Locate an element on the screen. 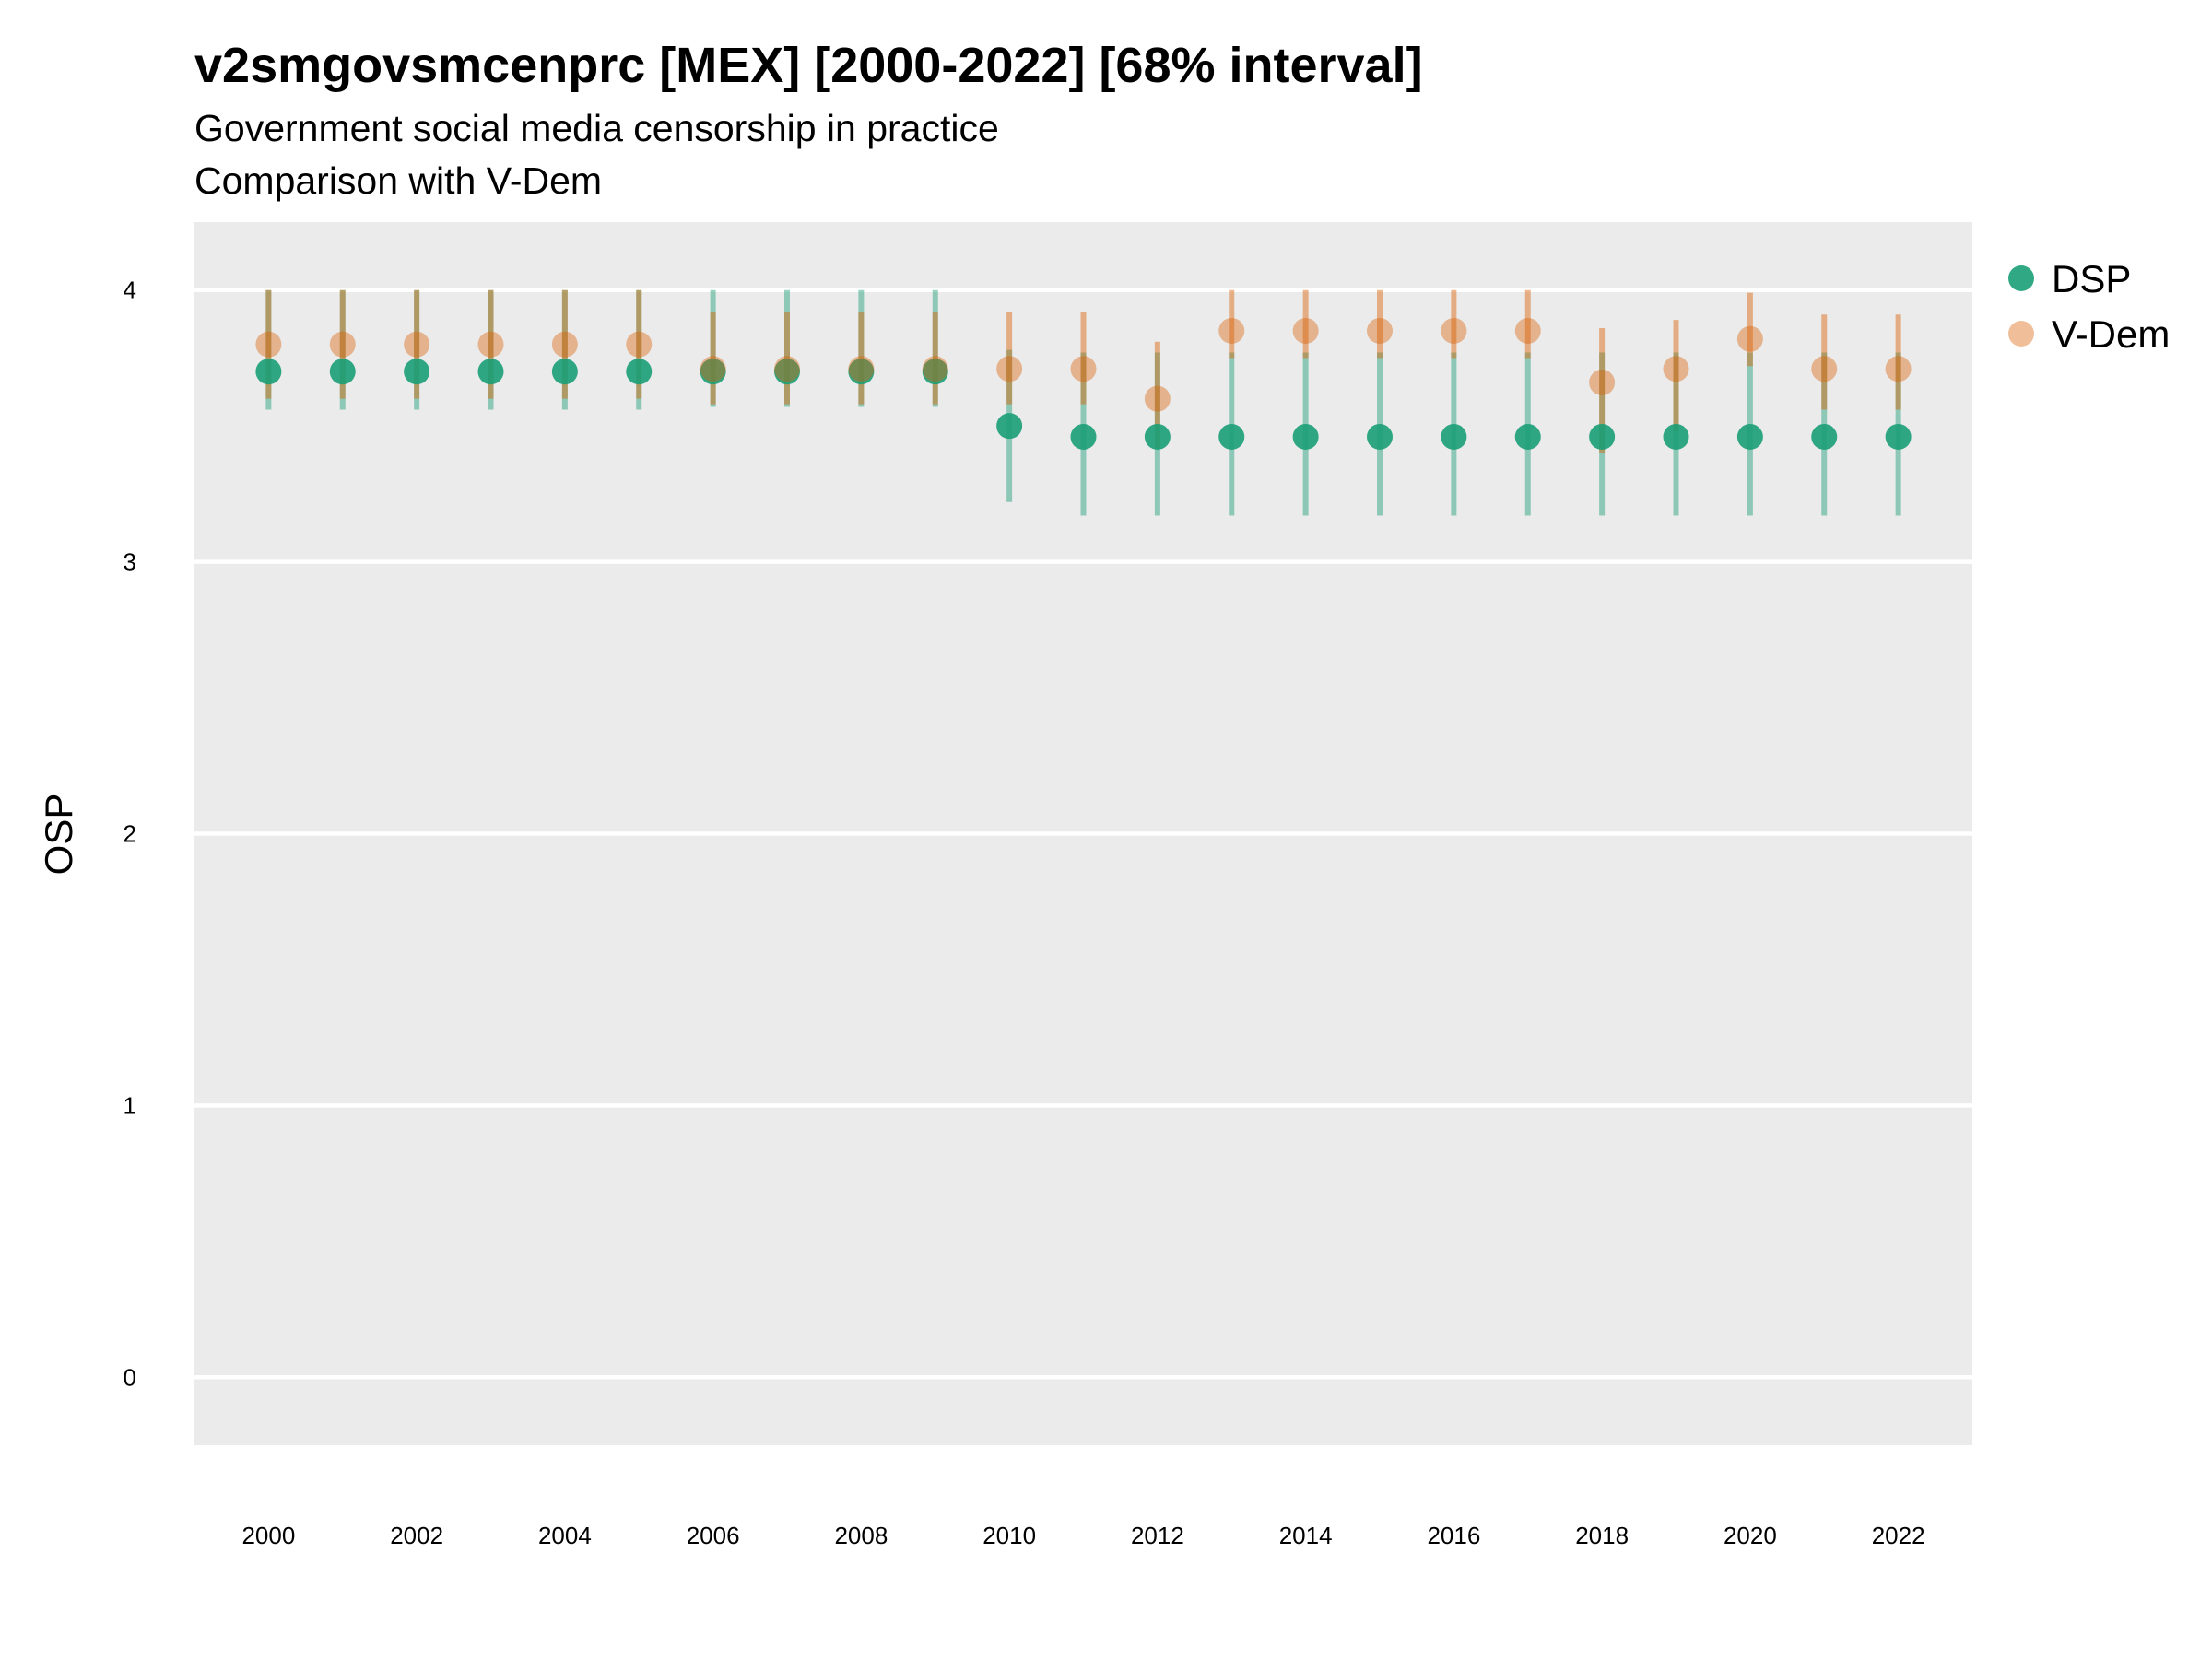  legend-key-dsp is located at coordinates (2021, 278).